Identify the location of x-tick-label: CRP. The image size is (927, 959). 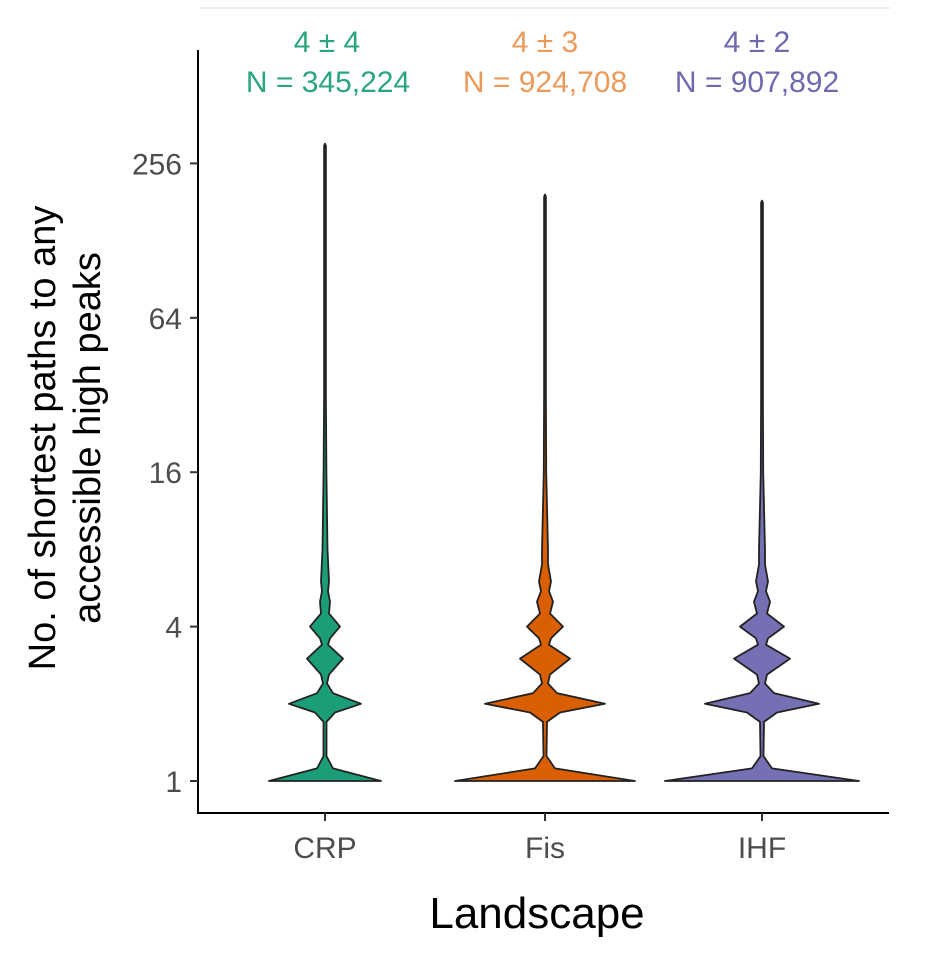
(324, 848).